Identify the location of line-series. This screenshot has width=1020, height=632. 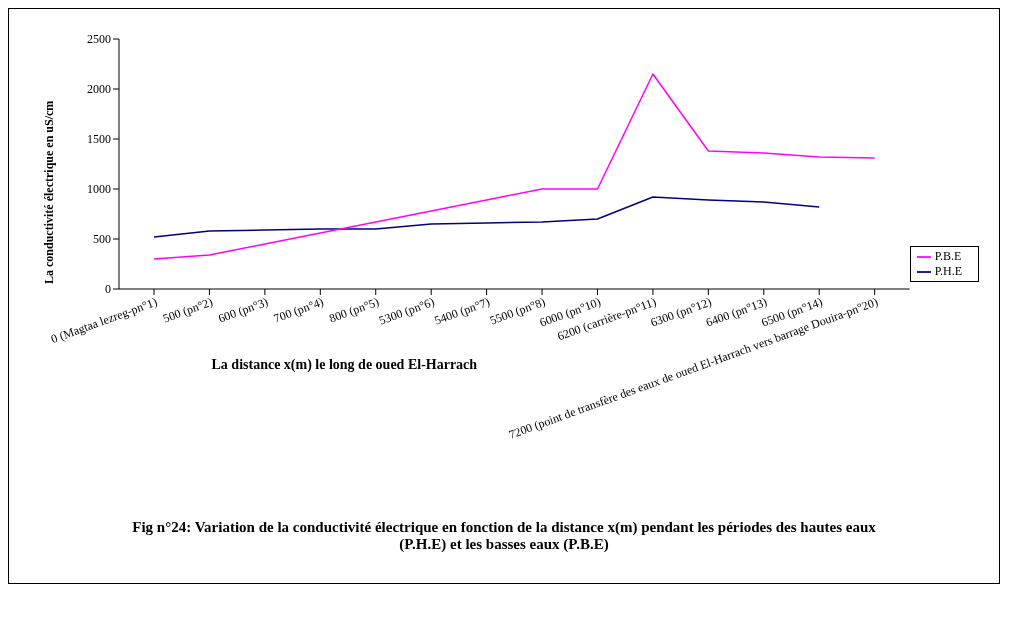
(486, 217).